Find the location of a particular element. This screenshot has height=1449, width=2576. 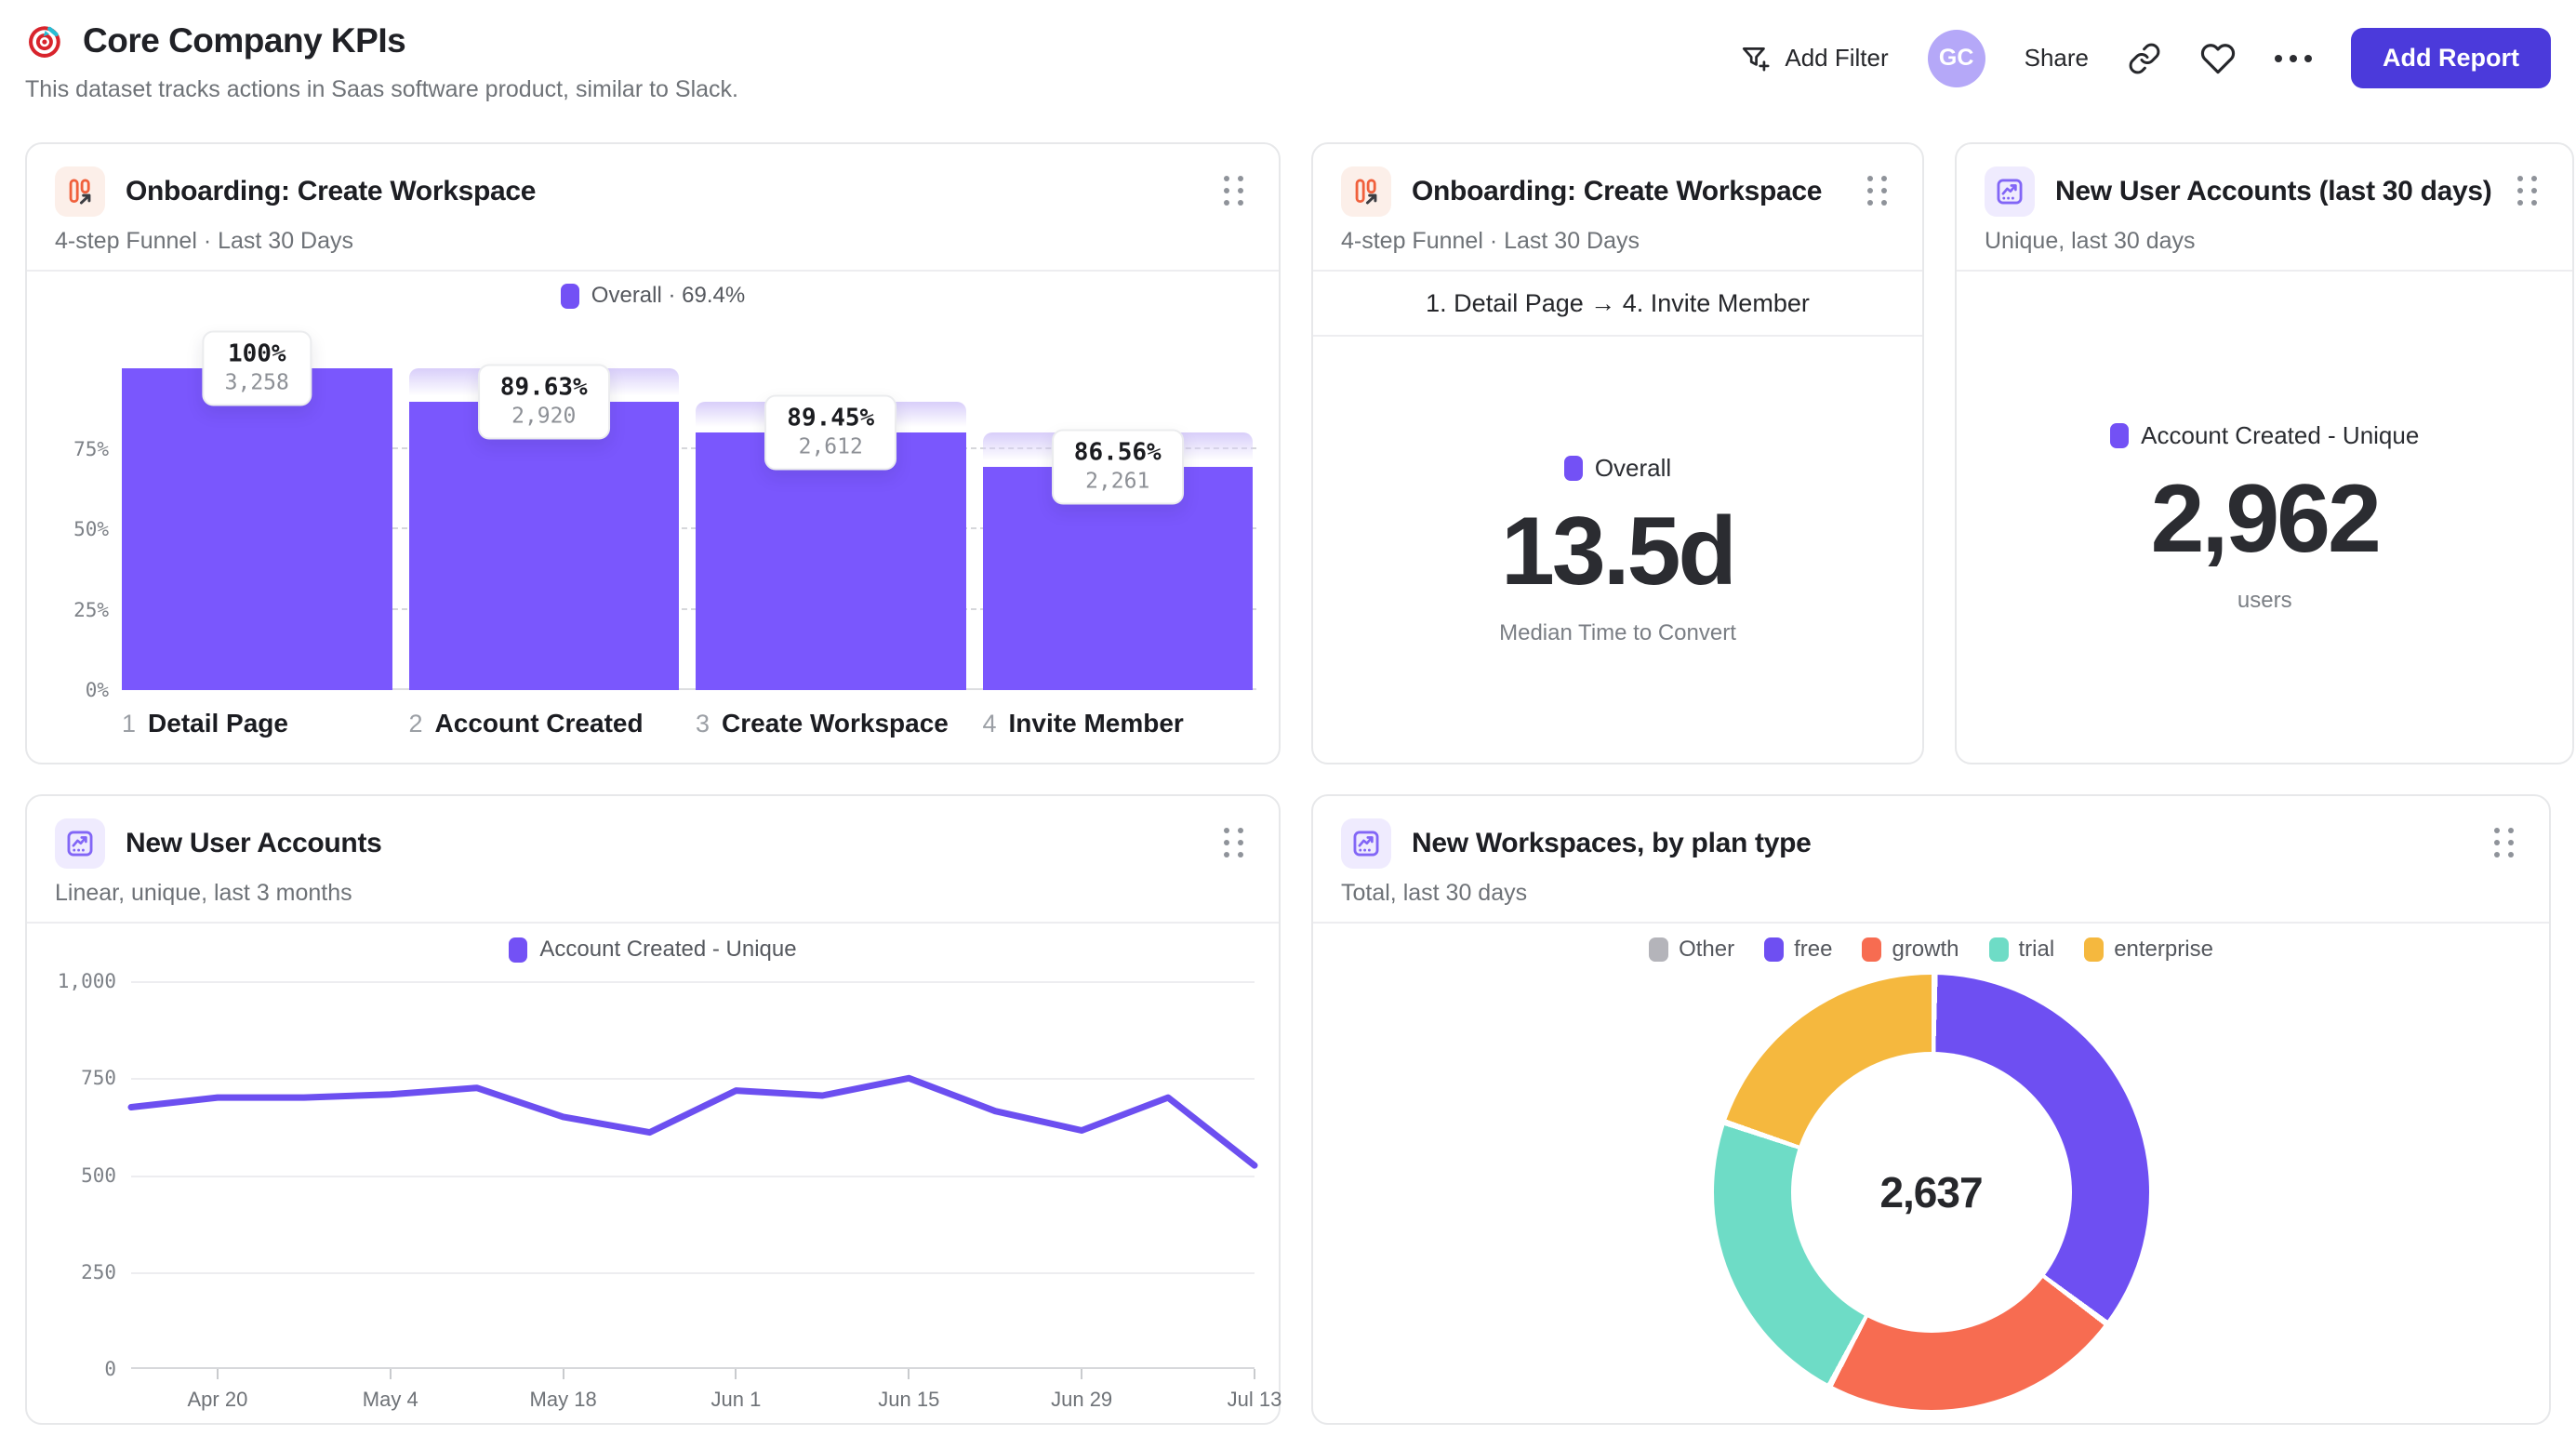

card-title: New User Accounts is located at coordinates (254, 843).